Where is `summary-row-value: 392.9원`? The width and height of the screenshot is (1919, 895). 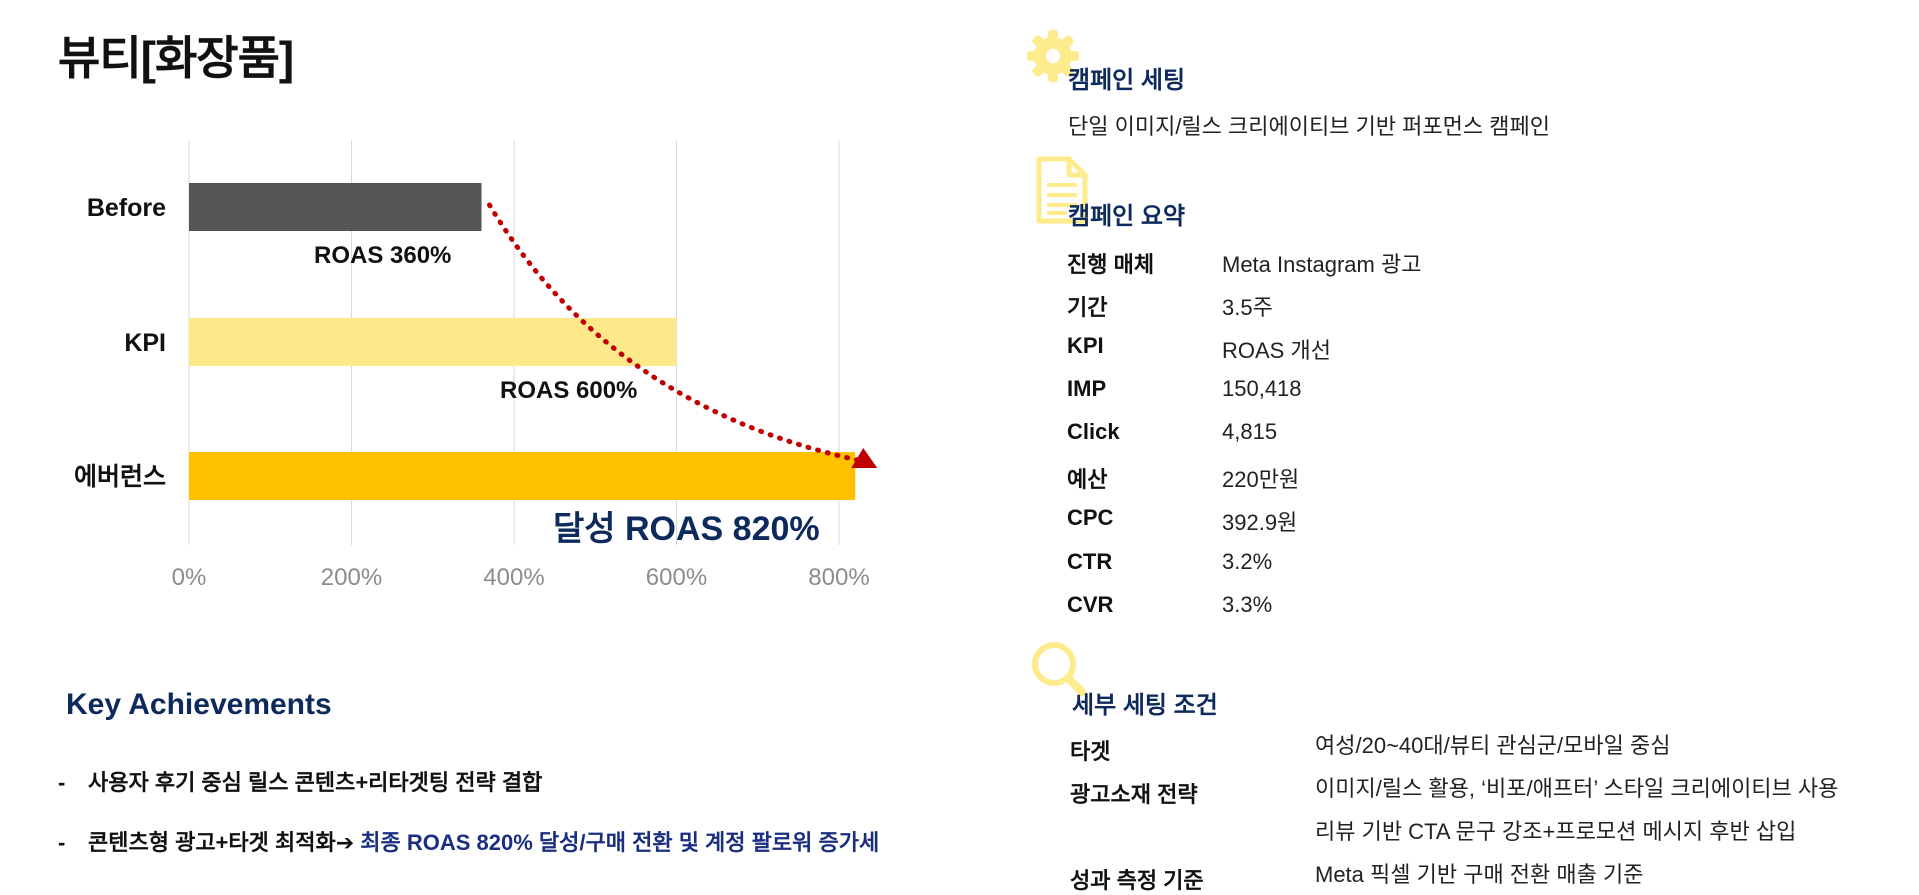 summary-row-value: 392.9원 is located at coordinates (1260, 522).